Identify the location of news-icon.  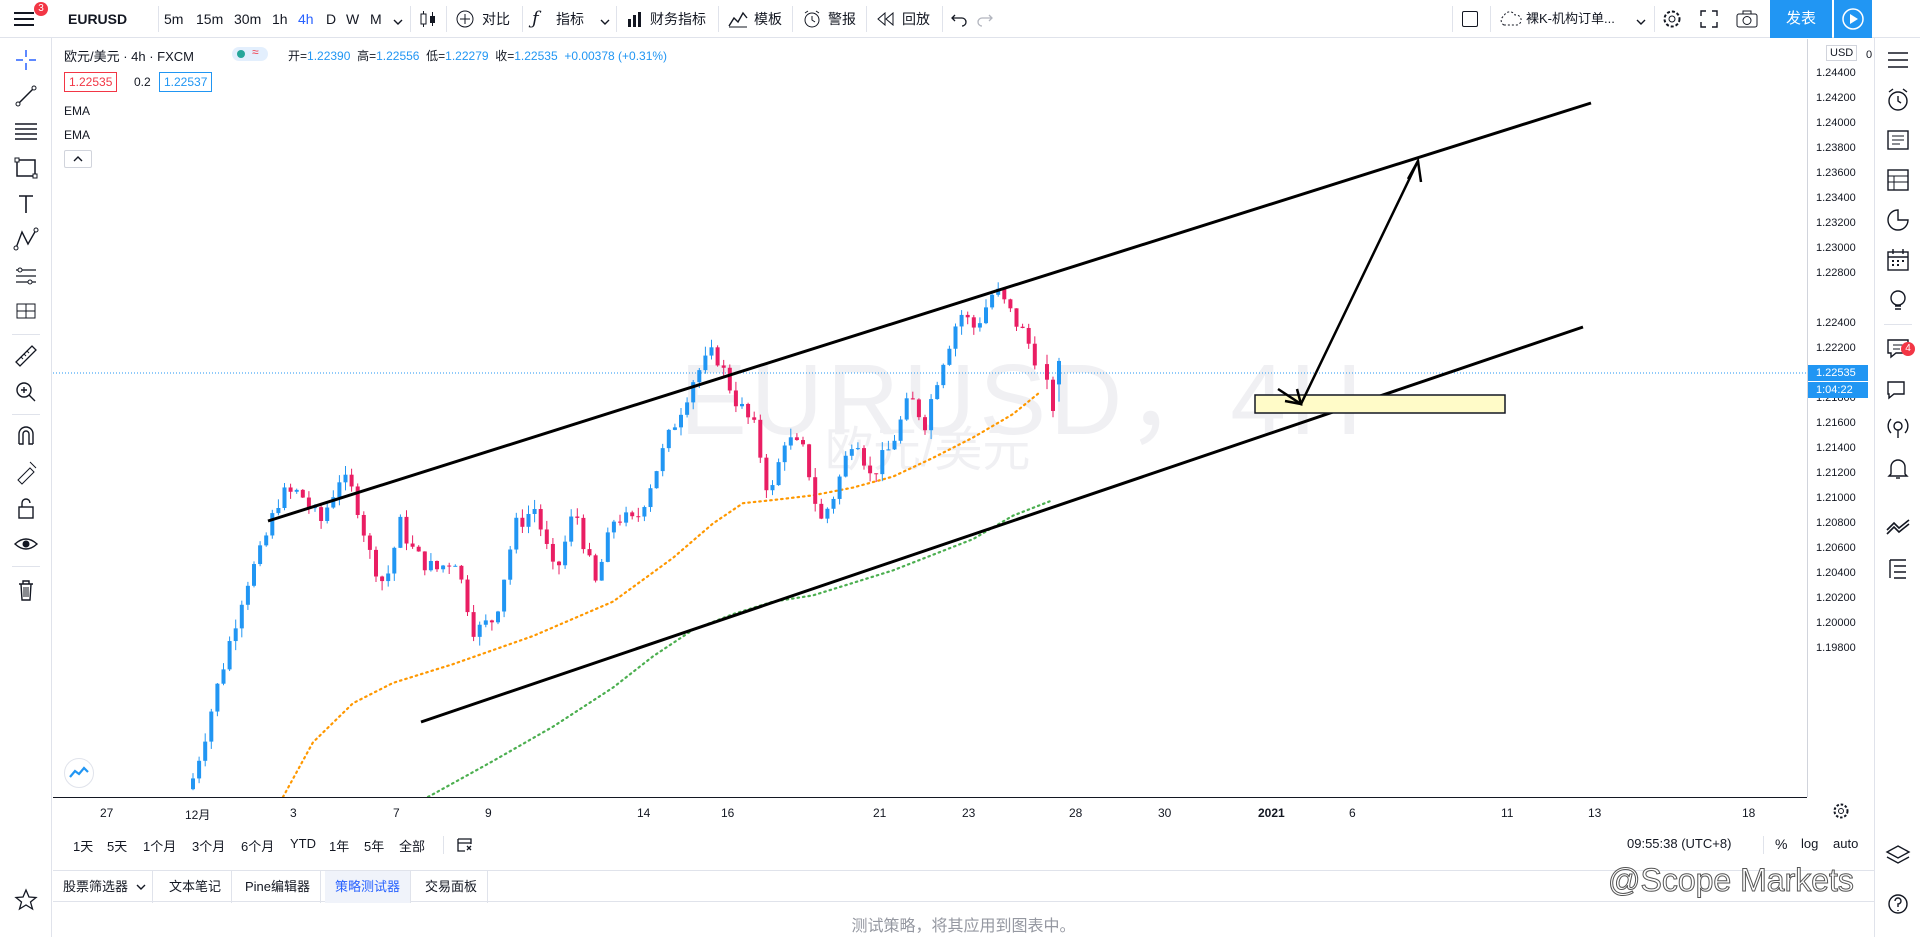
(1898, 140).